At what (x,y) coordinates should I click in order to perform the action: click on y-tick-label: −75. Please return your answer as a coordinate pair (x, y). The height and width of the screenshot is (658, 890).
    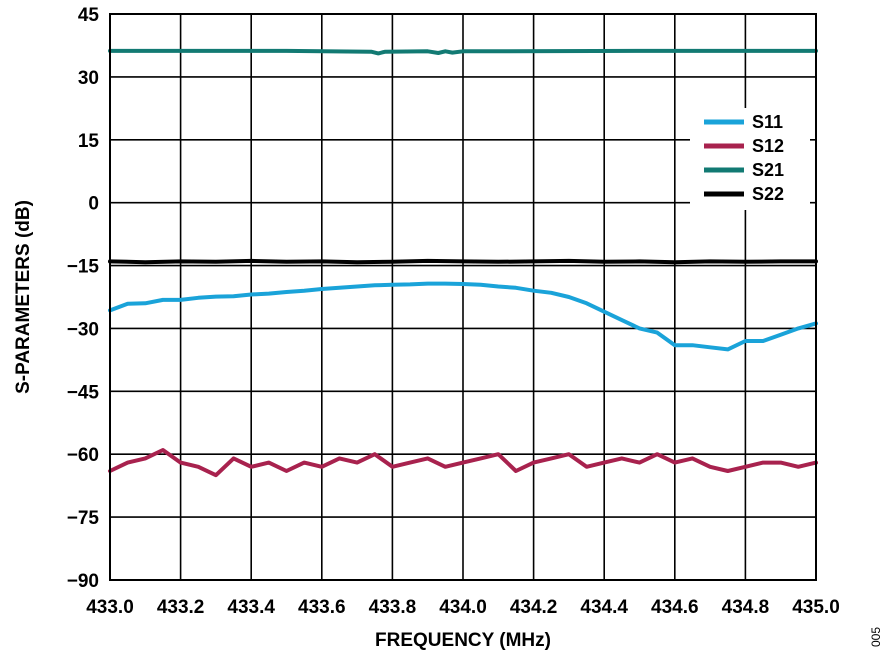
    Looking at the image, I should click on (83, 518).